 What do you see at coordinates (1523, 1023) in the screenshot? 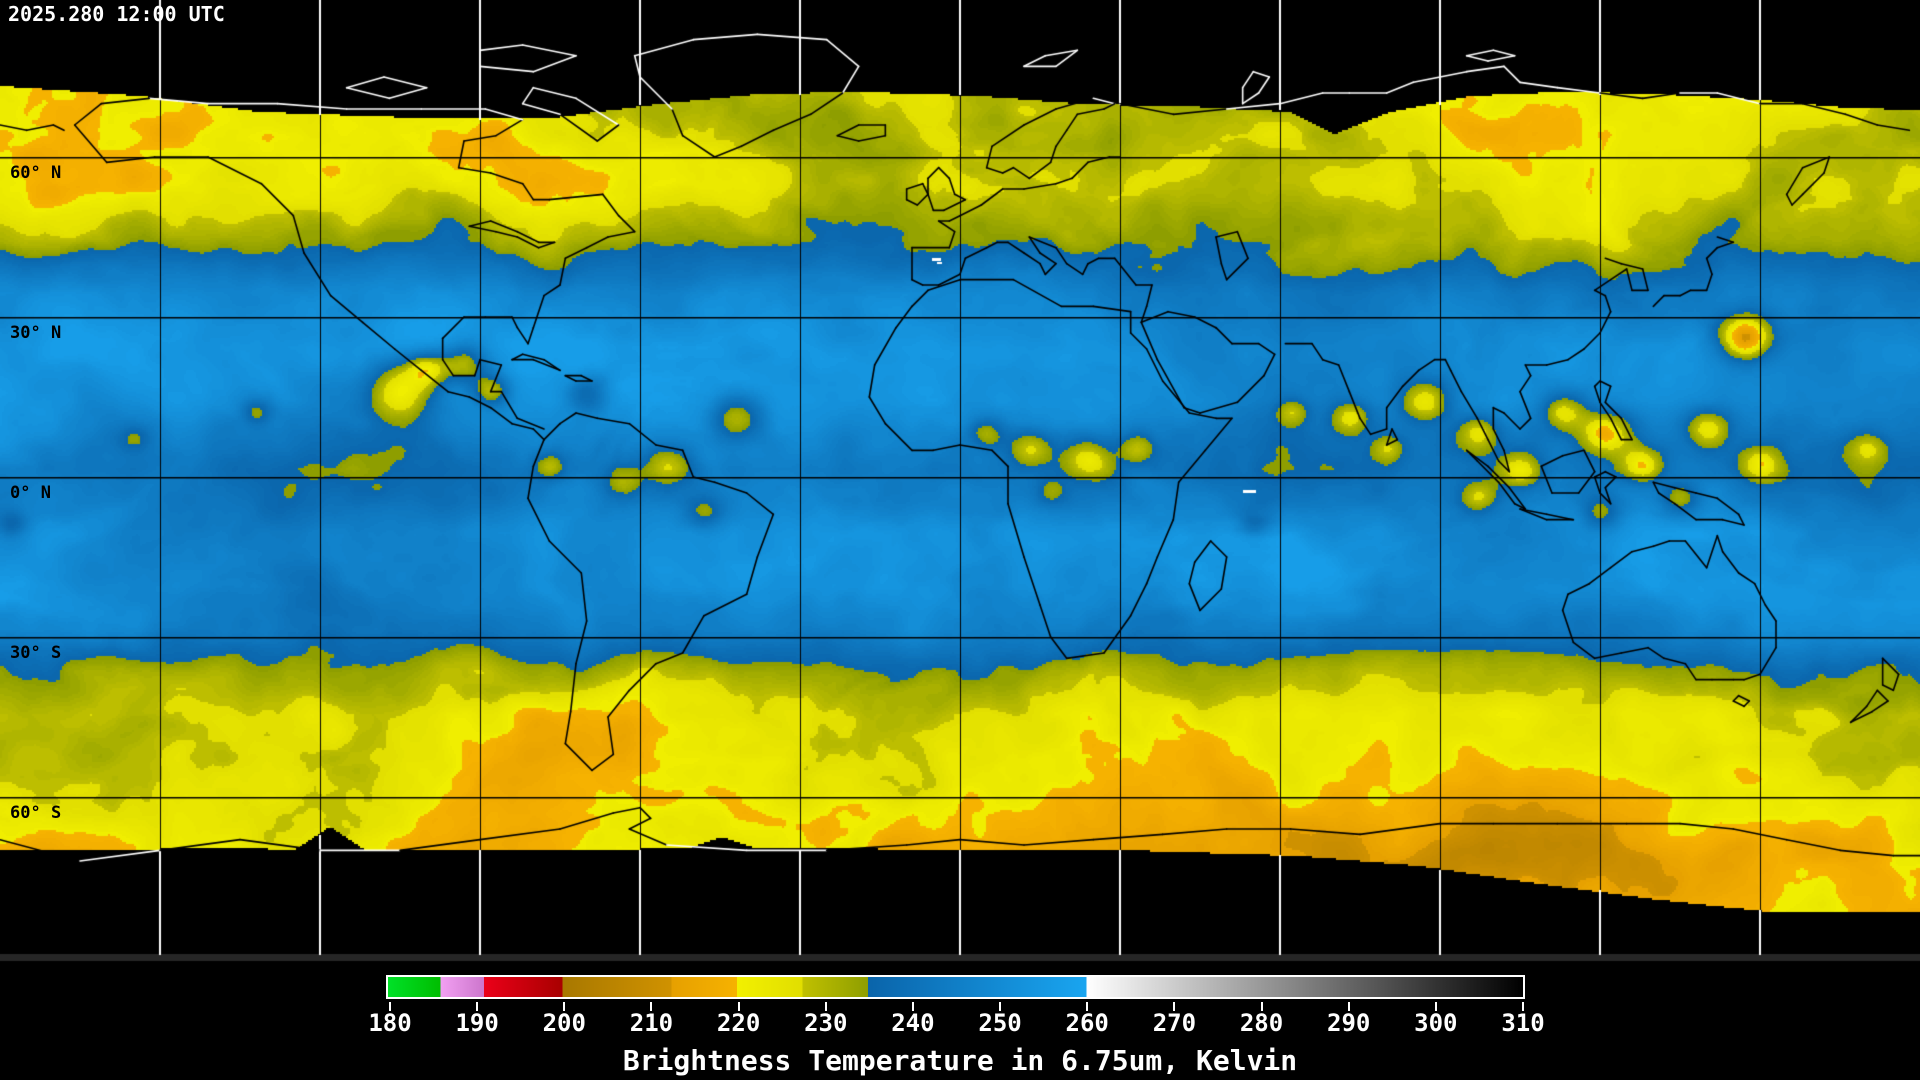
I see `colorbar-tick-label: 310` at bounding box center [1523, 1023].